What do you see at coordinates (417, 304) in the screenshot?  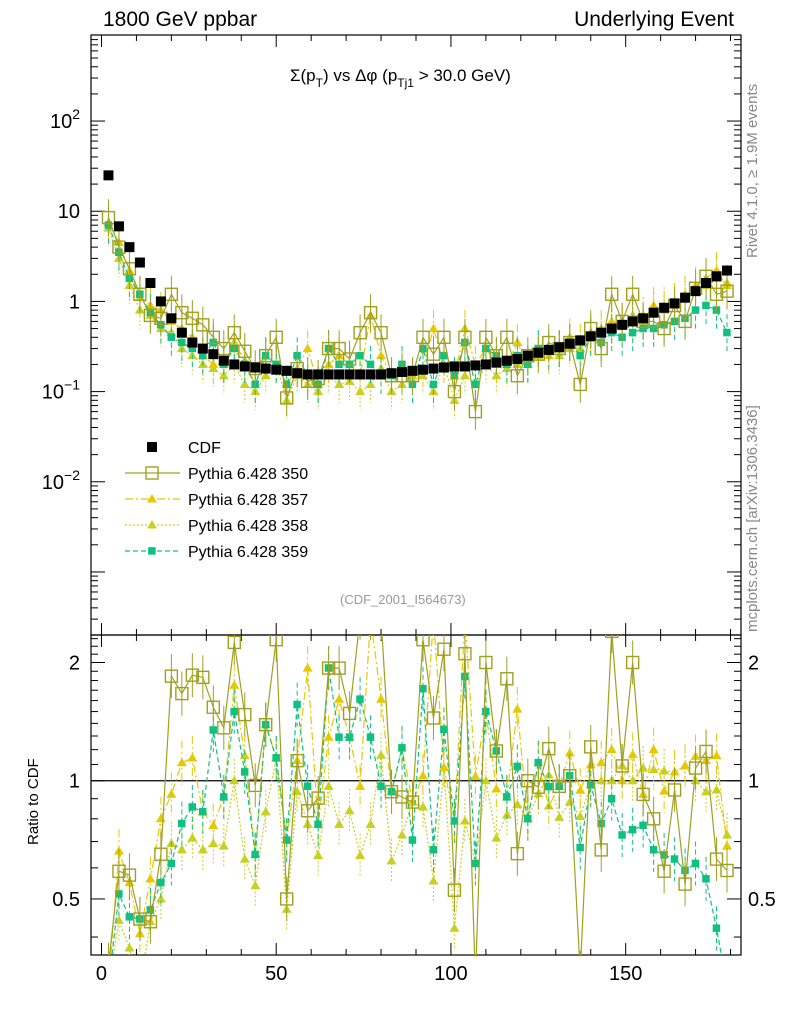 I see `series-line-p357` at bounding box center [417, 304].